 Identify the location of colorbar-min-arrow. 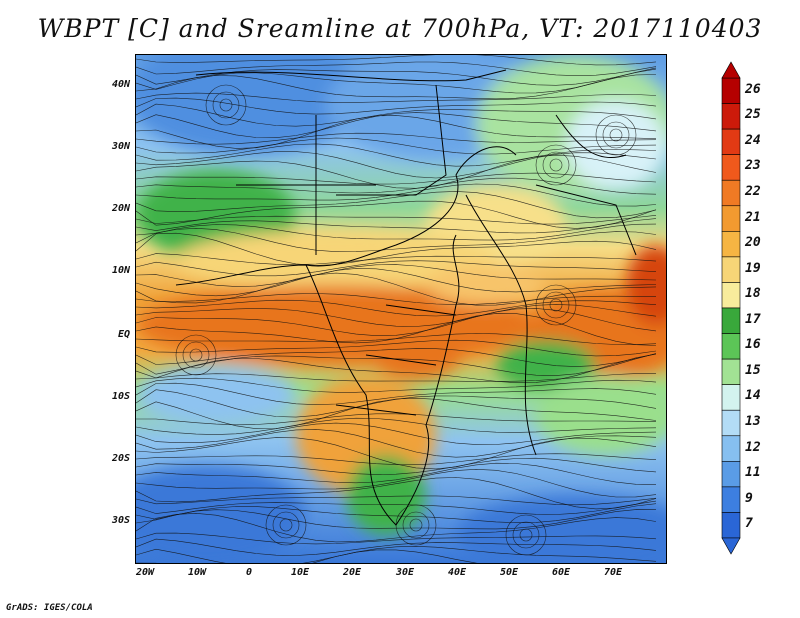
(731, 546).